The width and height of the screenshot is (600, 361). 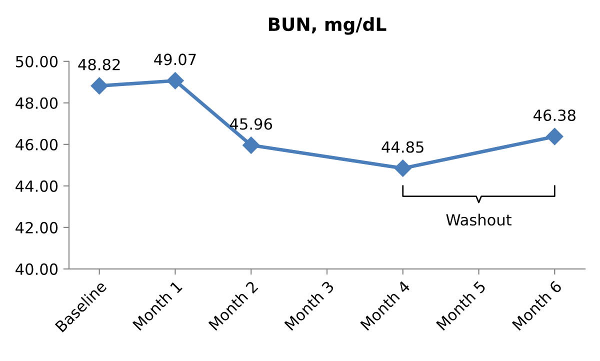 I want to click on data-label: 49.07, so click(x=175, y=60).